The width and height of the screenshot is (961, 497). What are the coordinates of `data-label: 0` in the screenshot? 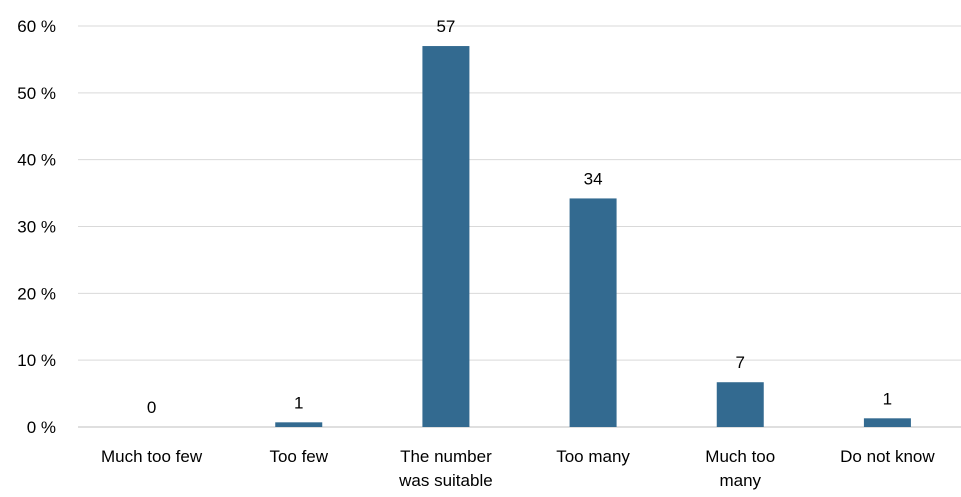 It's located at (151, 407).